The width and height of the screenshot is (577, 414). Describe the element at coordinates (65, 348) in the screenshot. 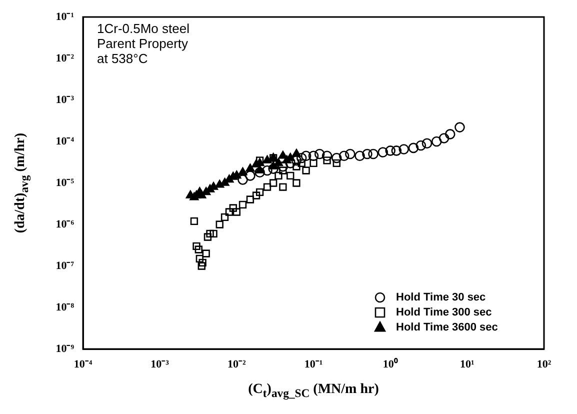

I see `y-tick-label: 10⁻⁹` at that location.